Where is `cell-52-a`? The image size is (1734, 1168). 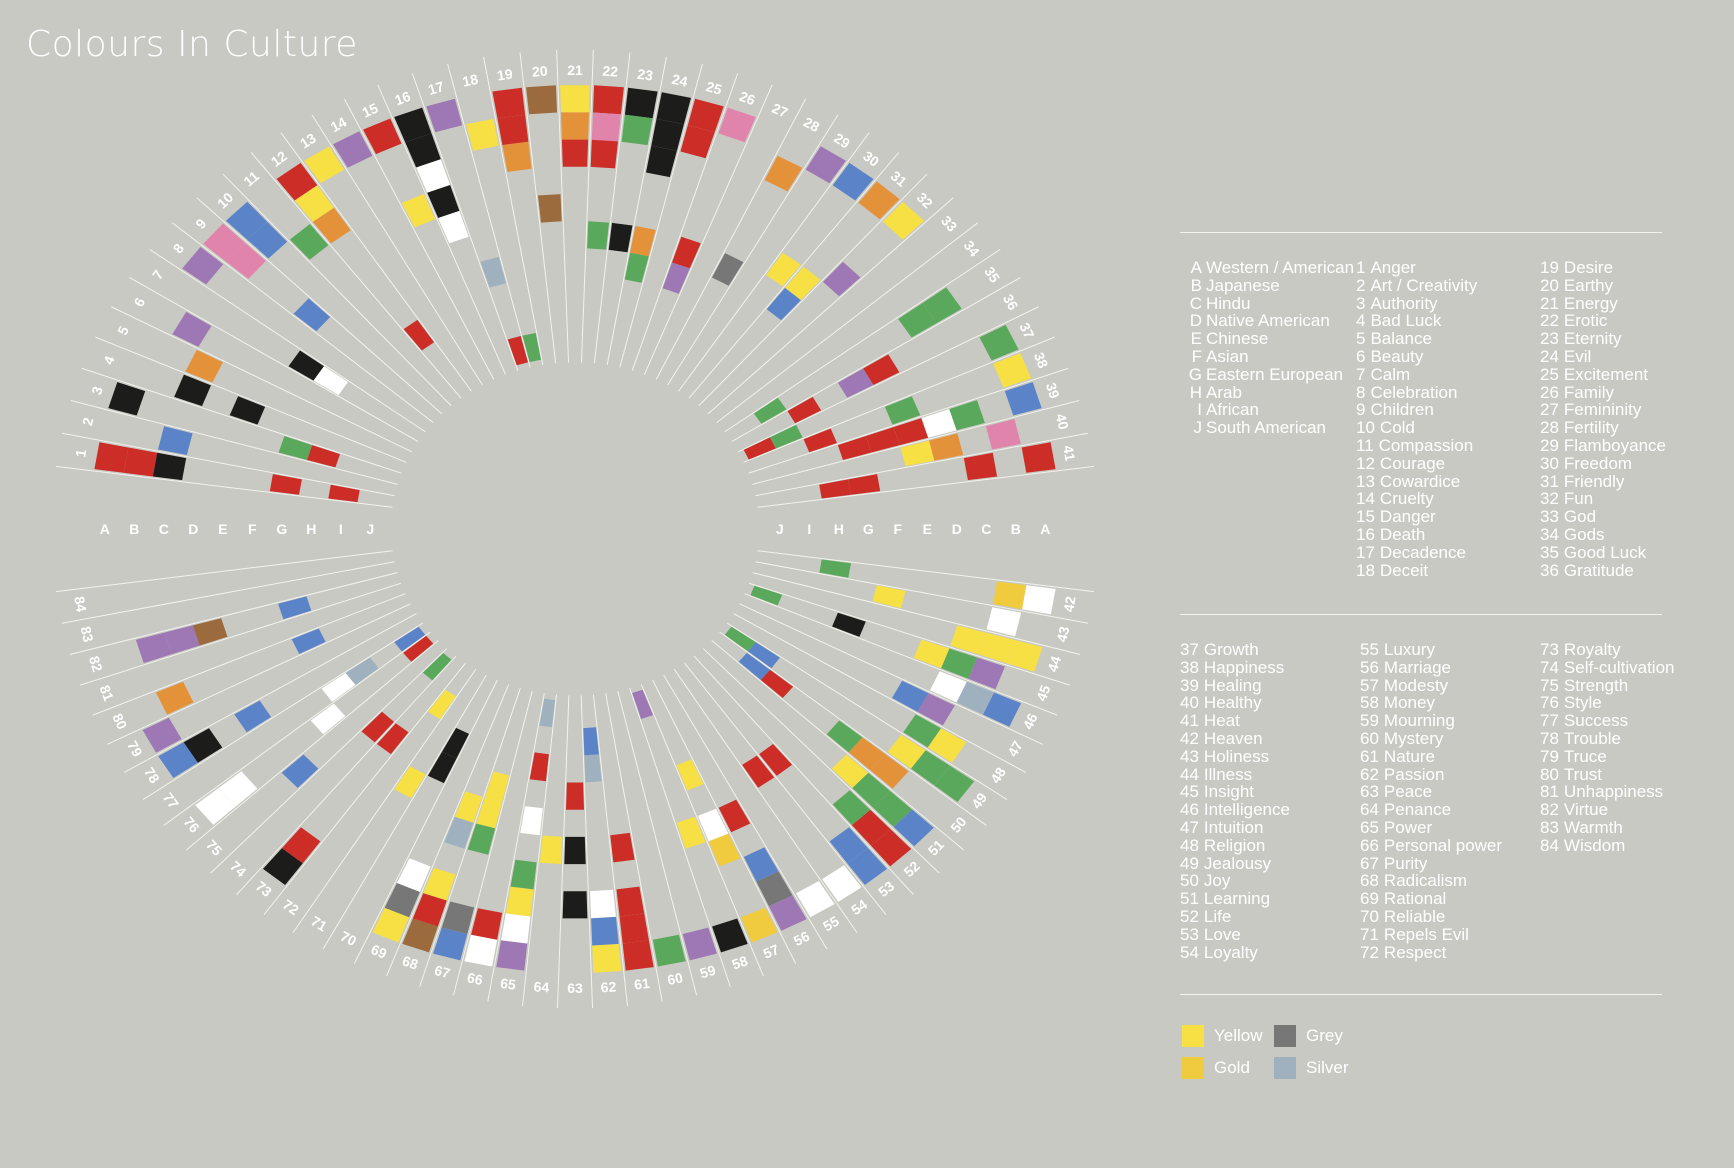
cell-52-a is located at coordinates (891, 848).